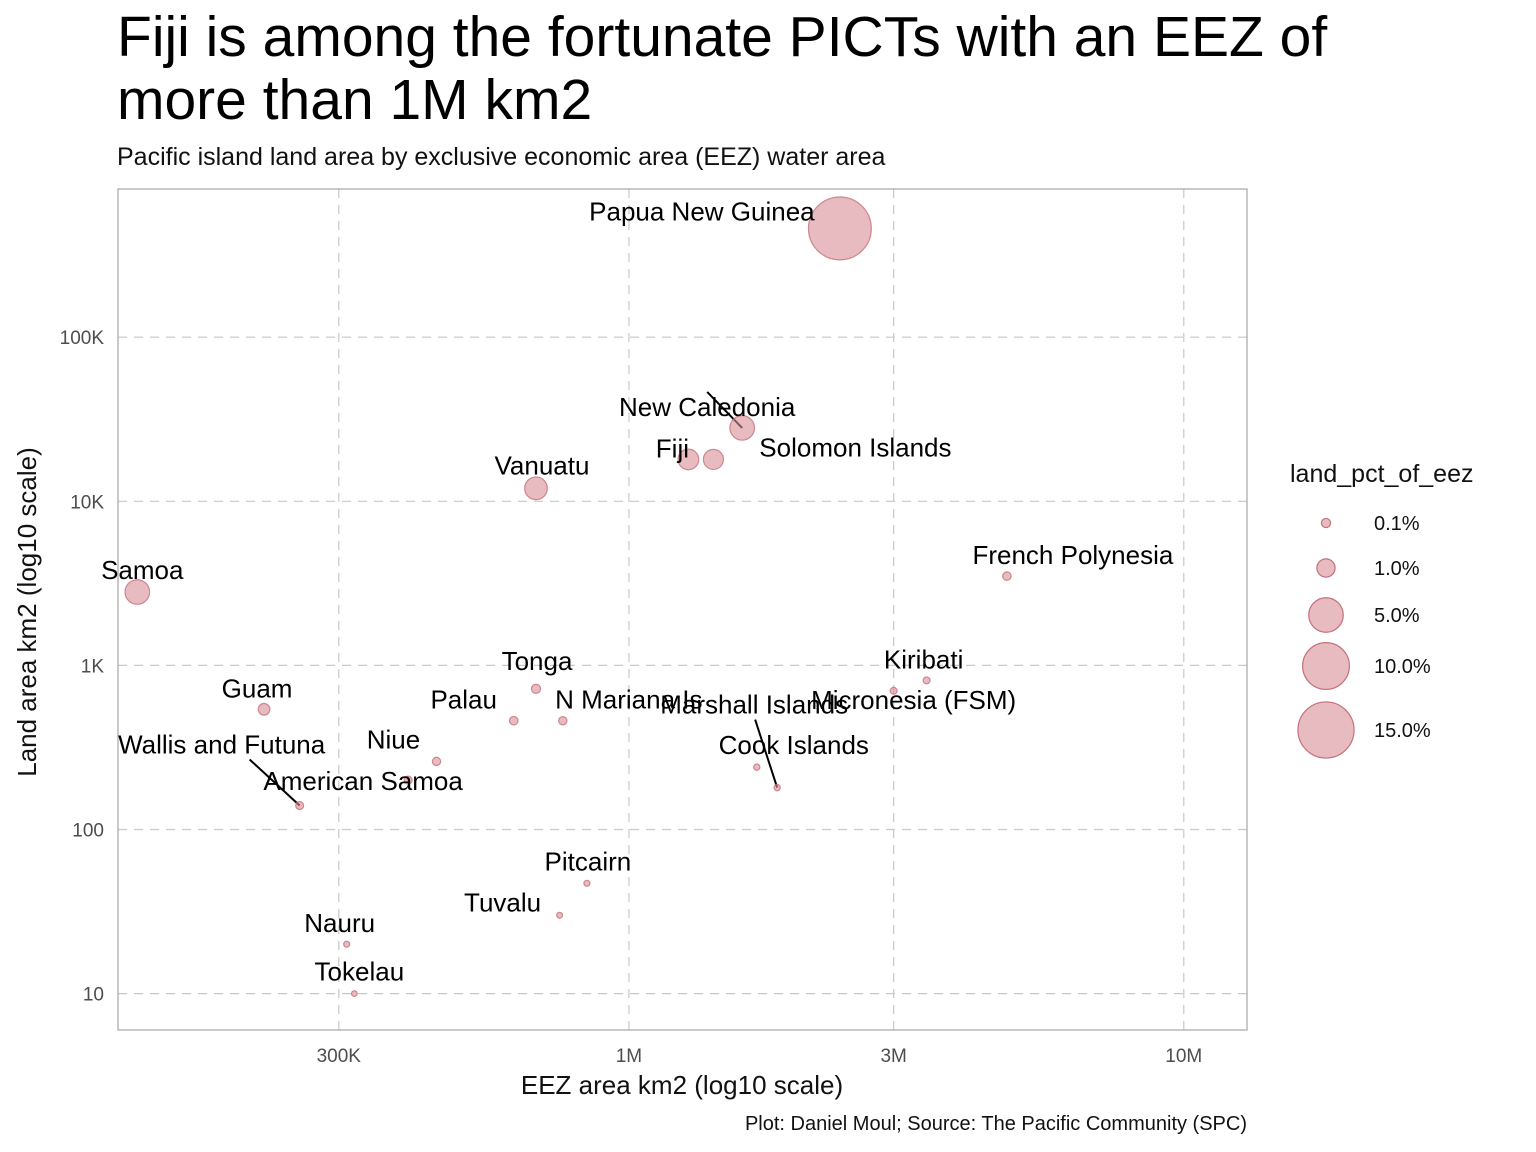 This screenshot has width=1536, height=1152. I want to click on x-tick-label: 3M, so click(893, 1056).